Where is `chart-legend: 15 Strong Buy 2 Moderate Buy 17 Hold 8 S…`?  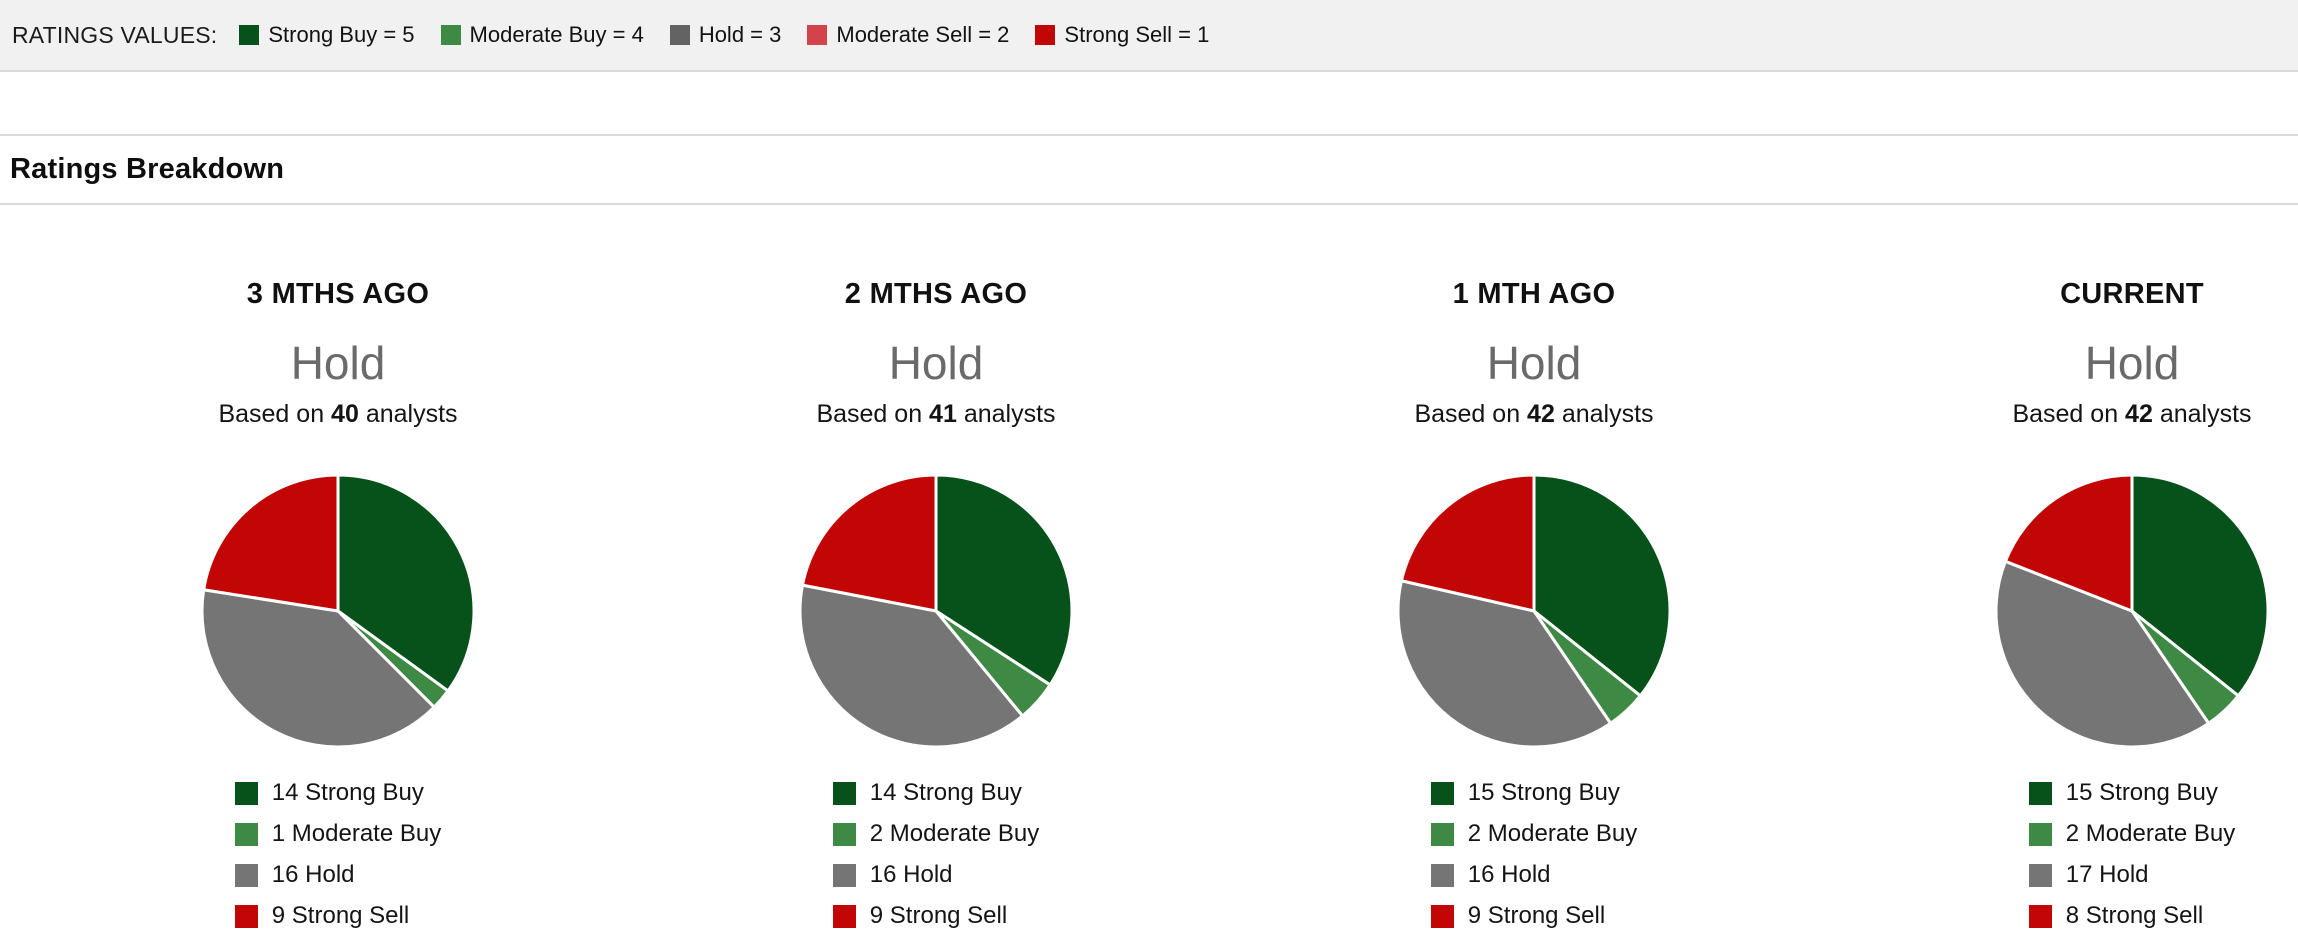 chart-legend: 15 Strong Buy 2 Moderate Buy 17 Hold 8 S… is located at coordinates (2132, 861).